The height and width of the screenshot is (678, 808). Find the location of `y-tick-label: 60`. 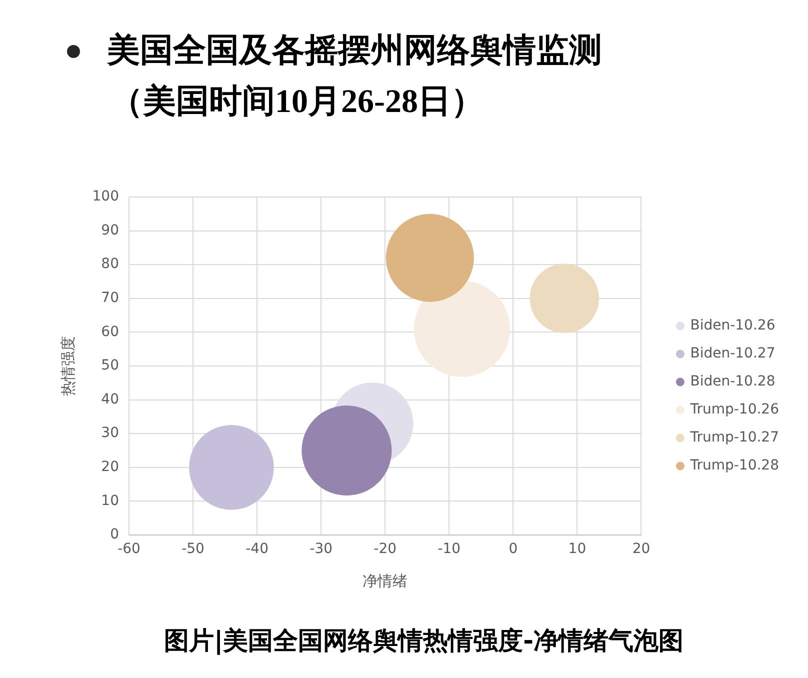

y-tick-label: 60 is located at coordinates (110, 332).